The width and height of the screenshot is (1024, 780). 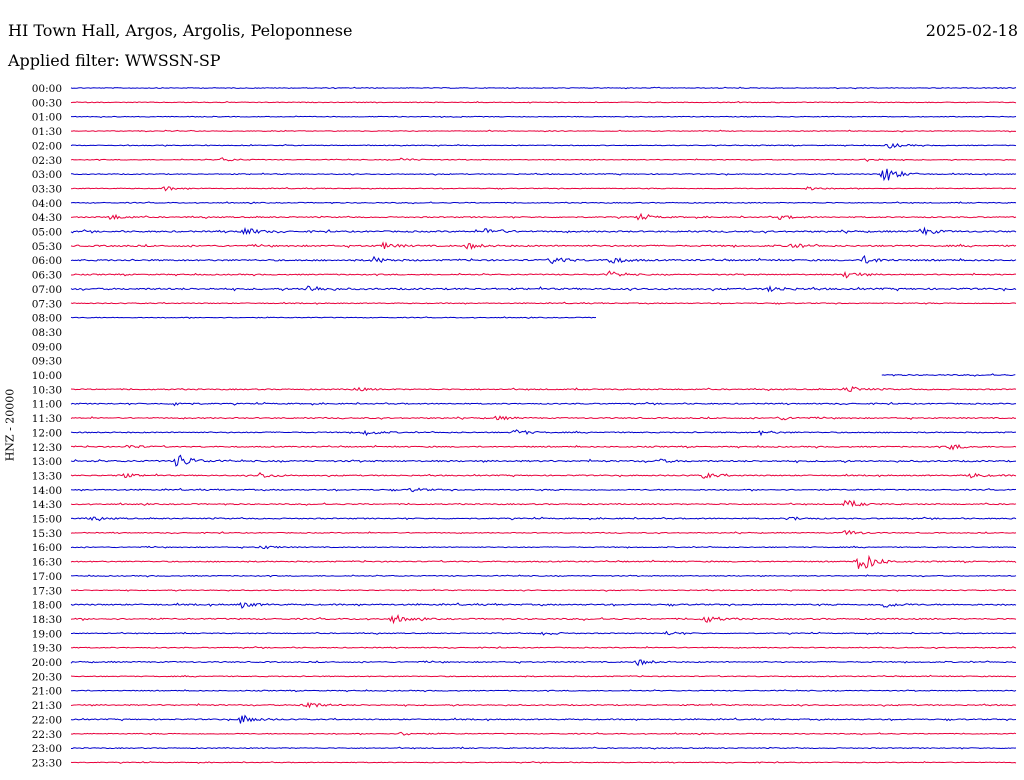 I want to click on row-label: 20:00, so click(x=47, y=663).